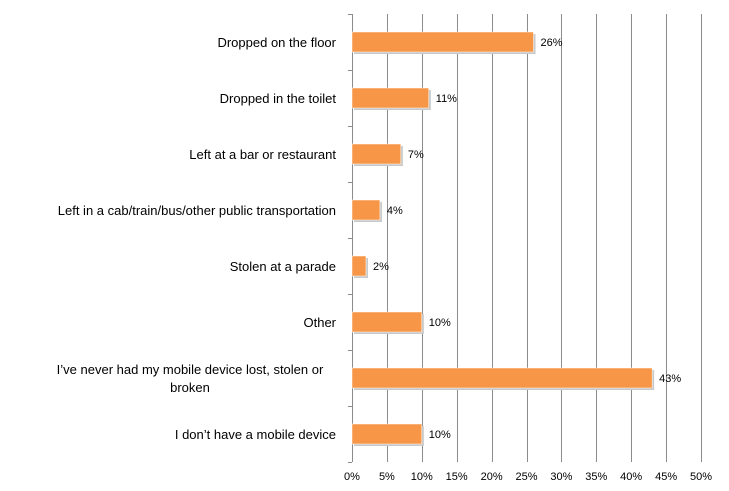 The image size is (729, 491). I want to click on x-axis-tick-labels: 0% 5% 10% 15% 20% 25% 30% 35% 40% 45% 50%, so click(528, 477).